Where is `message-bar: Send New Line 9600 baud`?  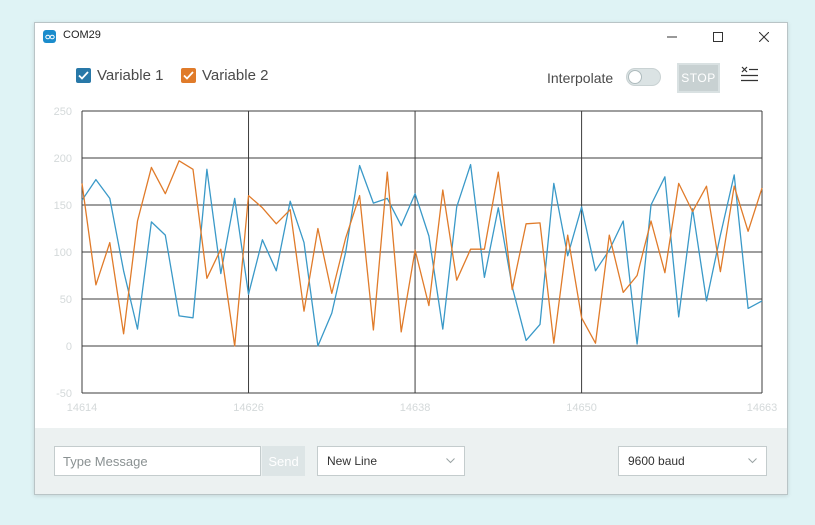 message-bar: Send New Line 9600 baud is located at coordinates (411, 461).